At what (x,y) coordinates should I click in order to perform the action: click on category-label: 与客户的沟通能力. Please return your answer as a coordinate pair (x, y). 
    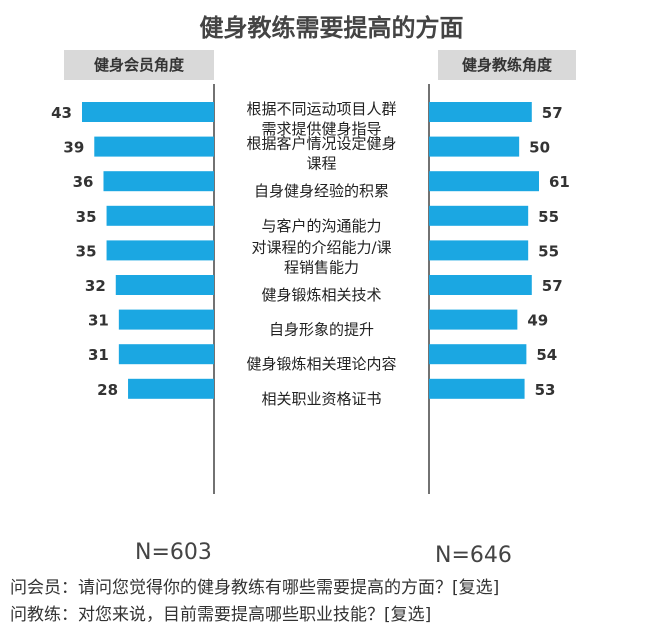
    Looking at the image, I should click on (321, 226).